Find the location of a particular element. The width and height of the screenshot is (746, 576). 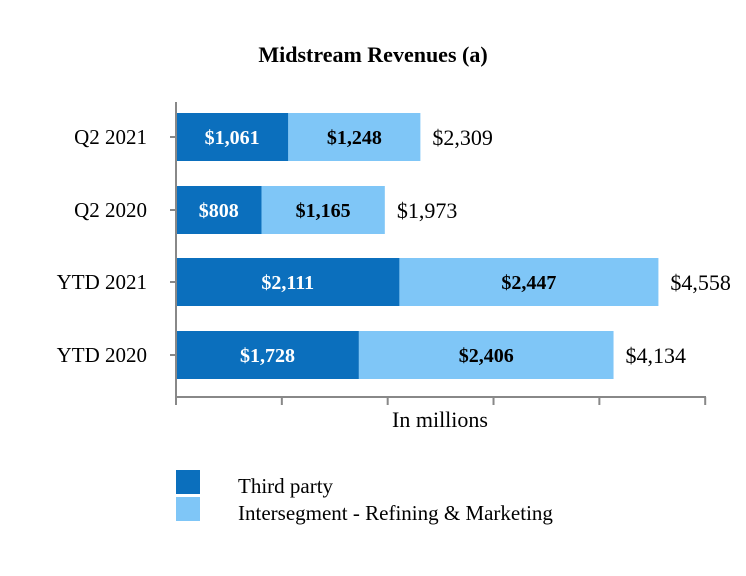

legend-label-intersegment: Intersegment - Refining & Marketing is located at coordinates (395, 513).